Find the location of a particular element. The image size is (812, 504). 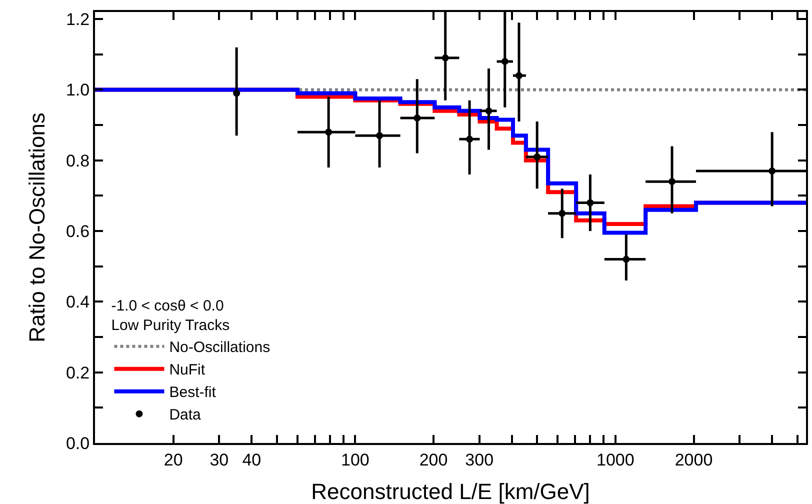

x-tick-label: 2000 is located at coordinates (693, 460).